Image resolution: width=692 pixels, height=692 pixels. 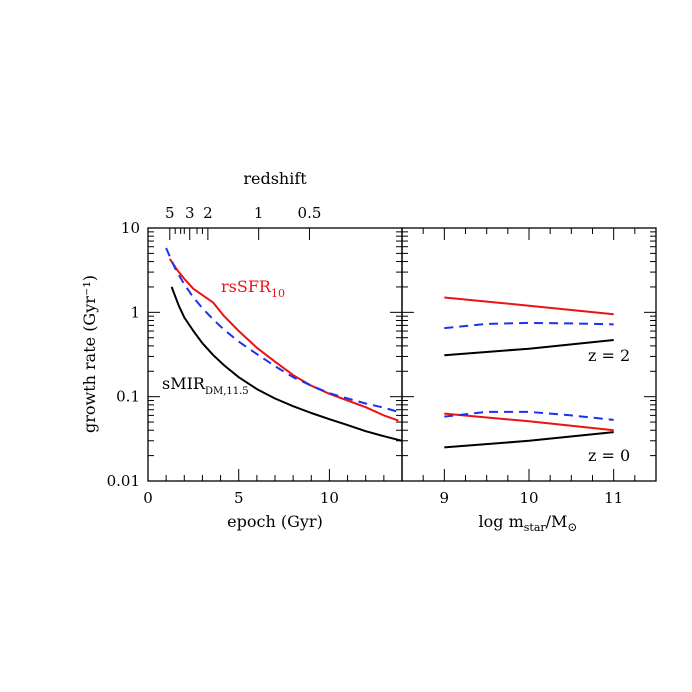 I want to click on annotation-z2: z = 2, so click(x=609, y=355).